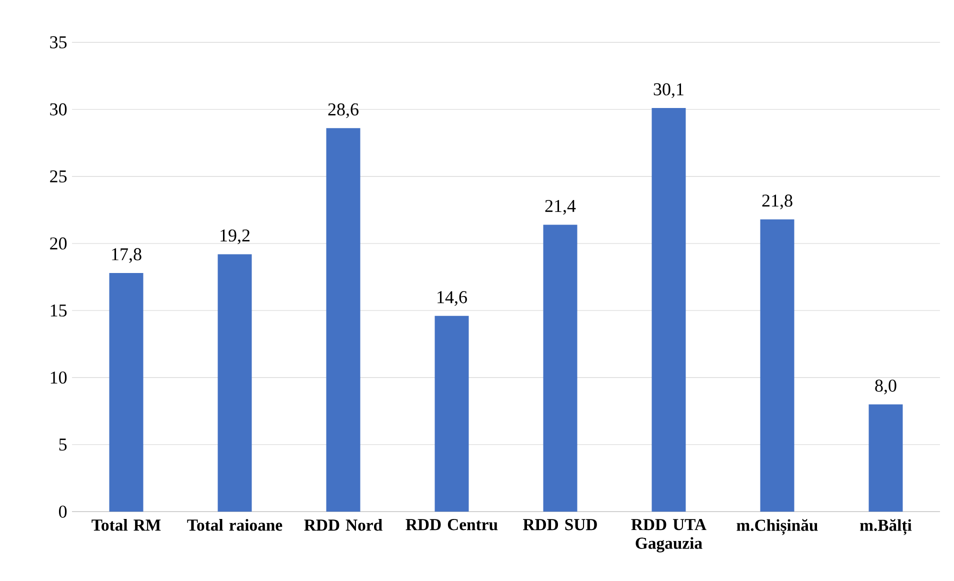 The image size is (954, 581). What do you see at coordinates (343, 110) in the screenshot?
I see `data-label: 28,6` at bounding box center [343, 110].